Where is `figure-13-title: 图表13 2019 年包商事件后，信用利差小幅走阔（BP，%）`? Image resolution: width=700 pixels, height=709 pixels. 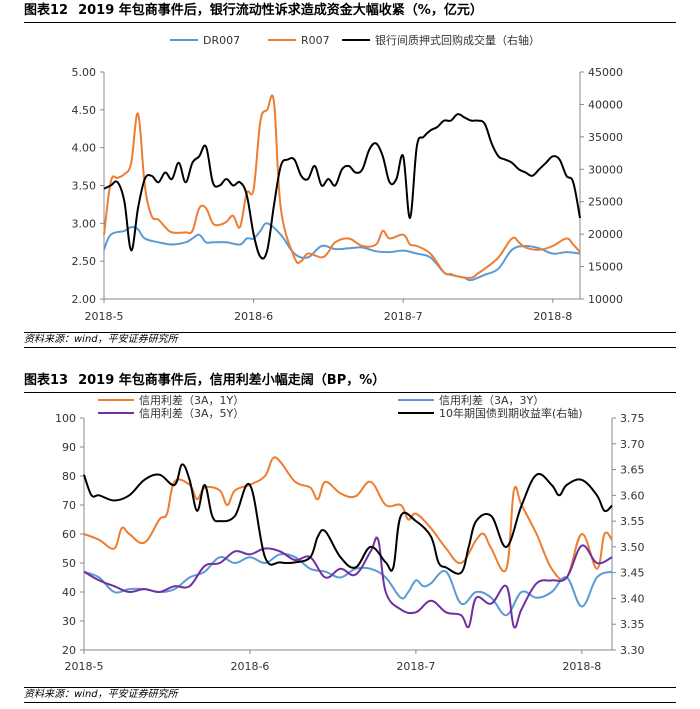
figure-13-title: 图表13 2019 年包商事件后，信用利差小幅走阔（BP，%） is located at coordinates (350, 382).